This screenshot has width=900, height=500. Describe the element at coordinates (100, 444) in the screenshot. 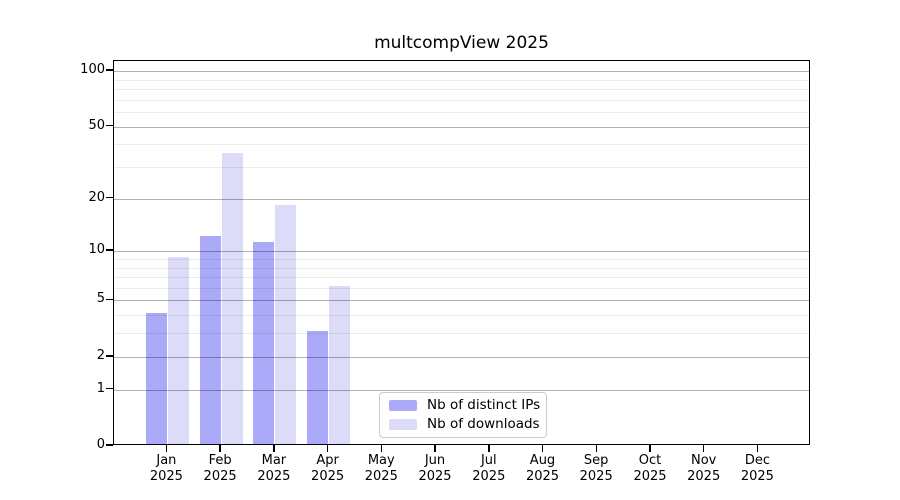

I see `y-tick-label-0: 0` at that location.